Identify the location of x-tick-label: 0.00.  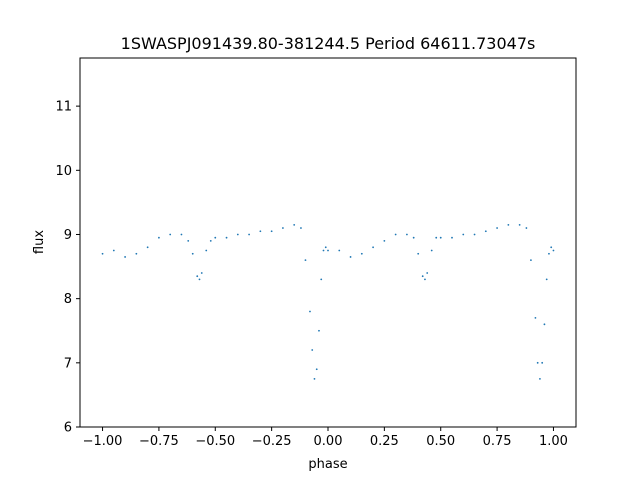
(328, 441).